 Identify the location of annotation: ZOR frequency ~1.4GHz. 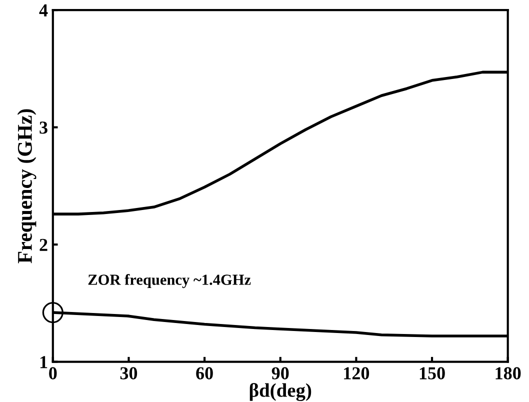
(169, 281).